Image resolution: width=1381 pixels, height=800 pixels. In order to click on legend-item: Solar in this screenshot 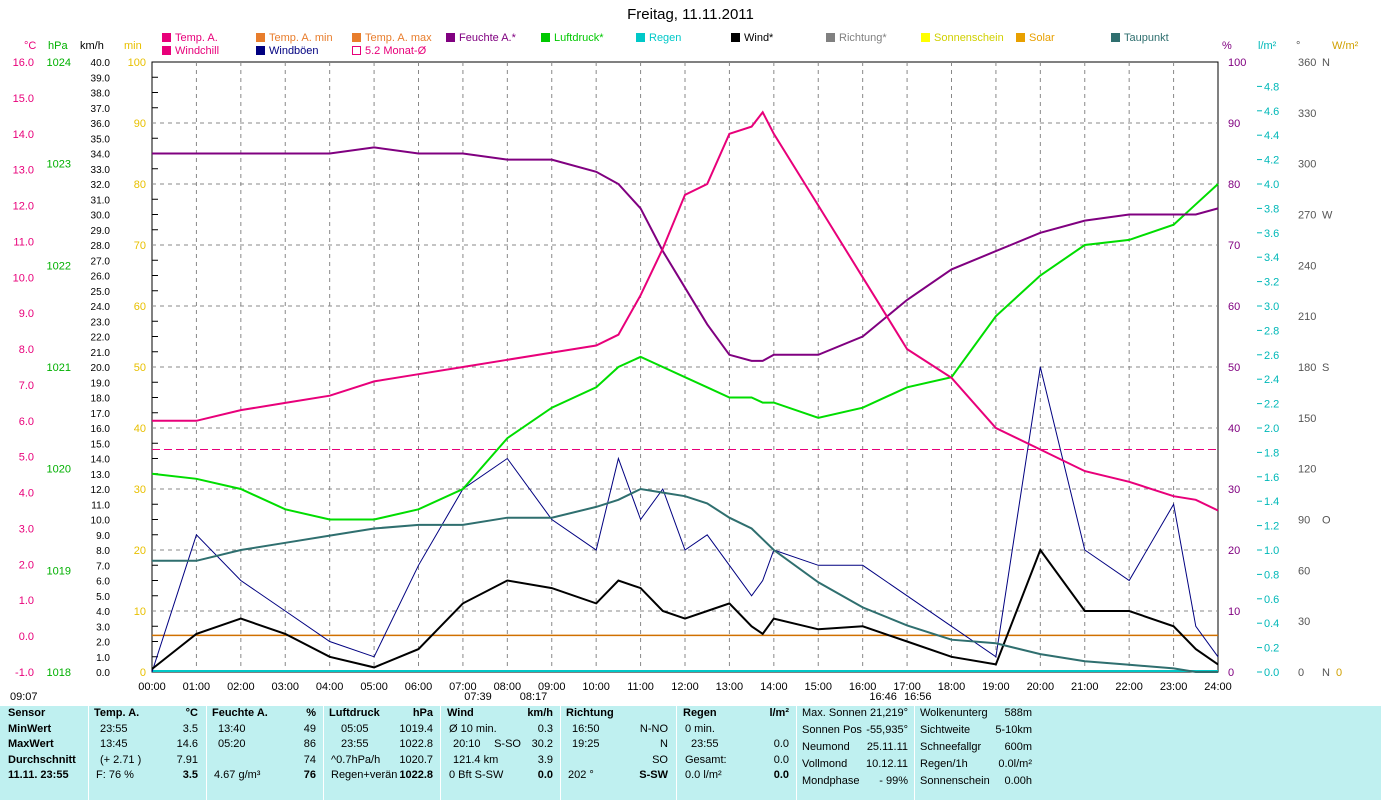, I will do `click(1035, 38)`.